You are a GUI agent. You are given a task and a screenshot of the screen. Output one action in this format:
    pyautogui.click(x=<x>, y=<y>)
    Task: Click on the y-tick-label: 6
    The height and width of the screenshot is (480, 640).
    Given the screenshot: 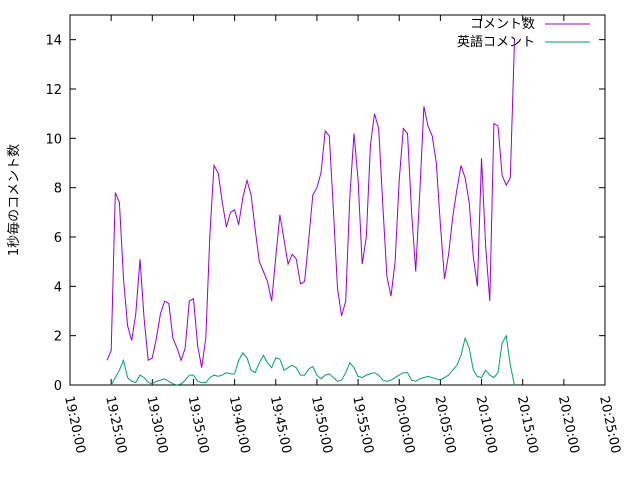 What is the action you would take?
    pyautogui.click(x=58, y=238)
    